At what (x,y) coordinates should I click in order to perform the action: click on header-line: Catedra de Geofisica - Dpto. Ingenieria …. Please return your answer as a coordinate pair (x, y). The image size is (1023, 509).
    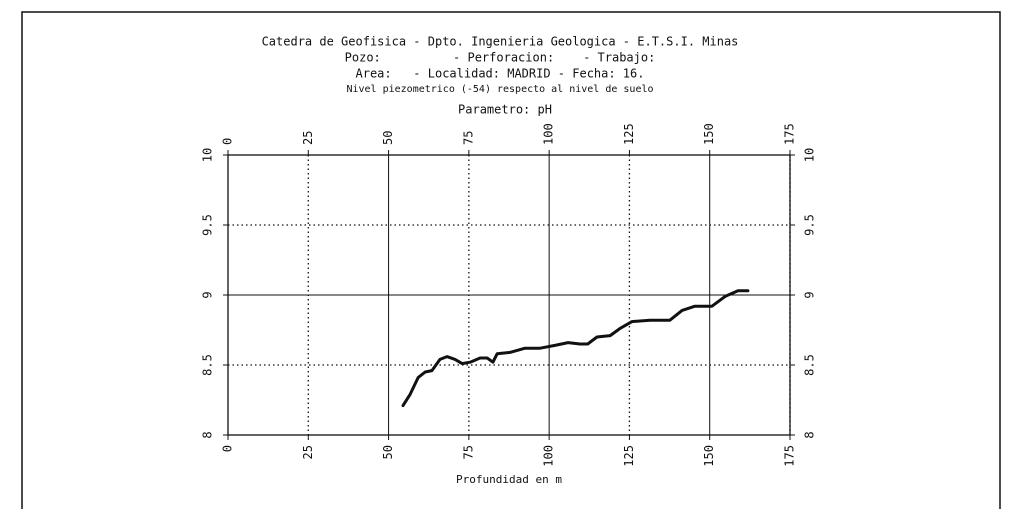
    Looking at the image, I should click on (500, 42).